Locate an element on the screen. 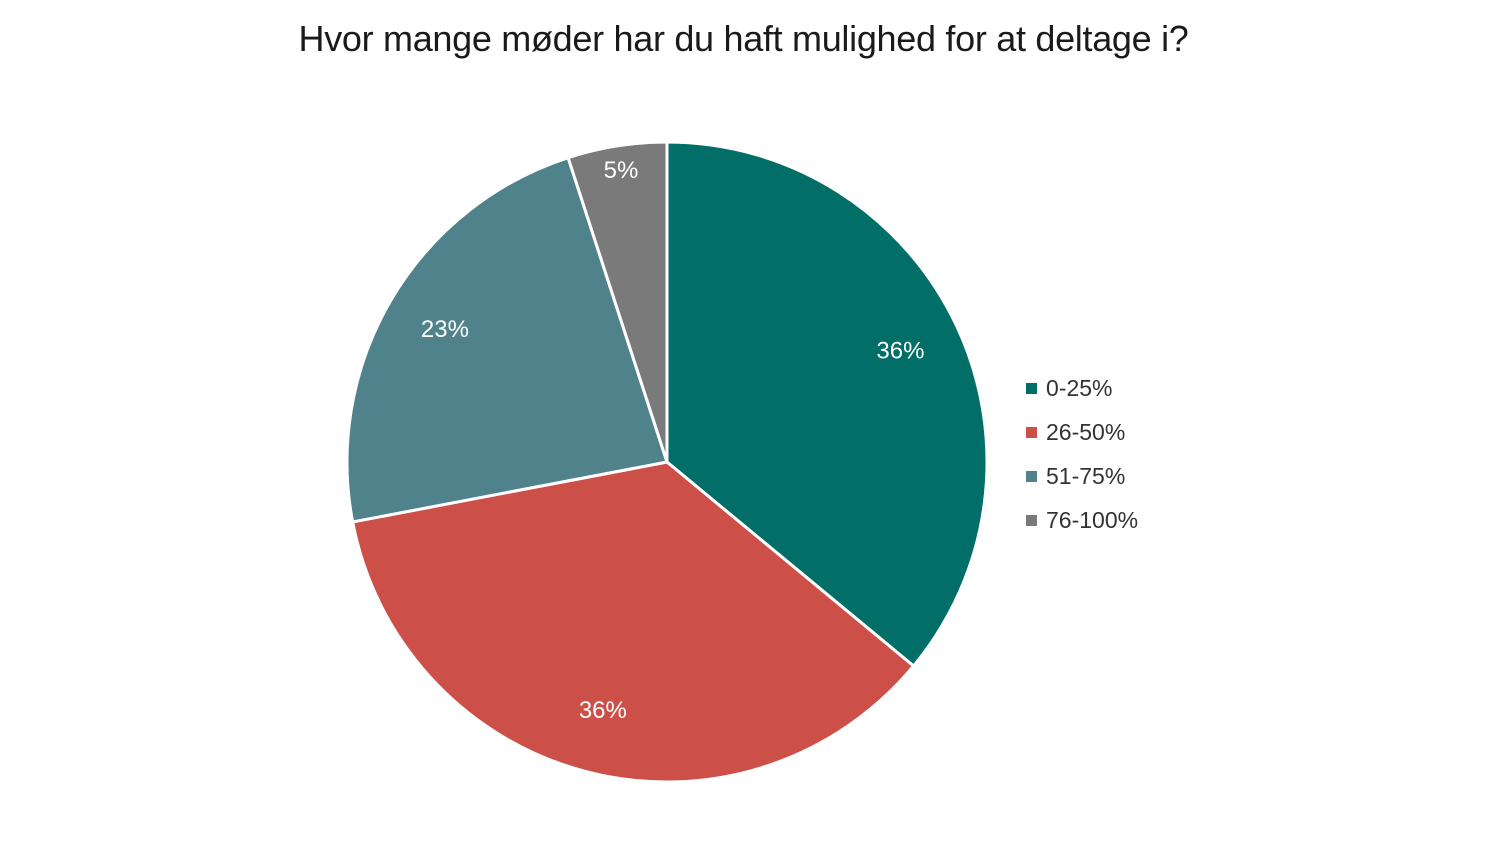 The height and width of the screenshot is (855, 1487). legend: 0-25% 26-50% 51-75% 76-100% is located at coordinates (1082, 454).